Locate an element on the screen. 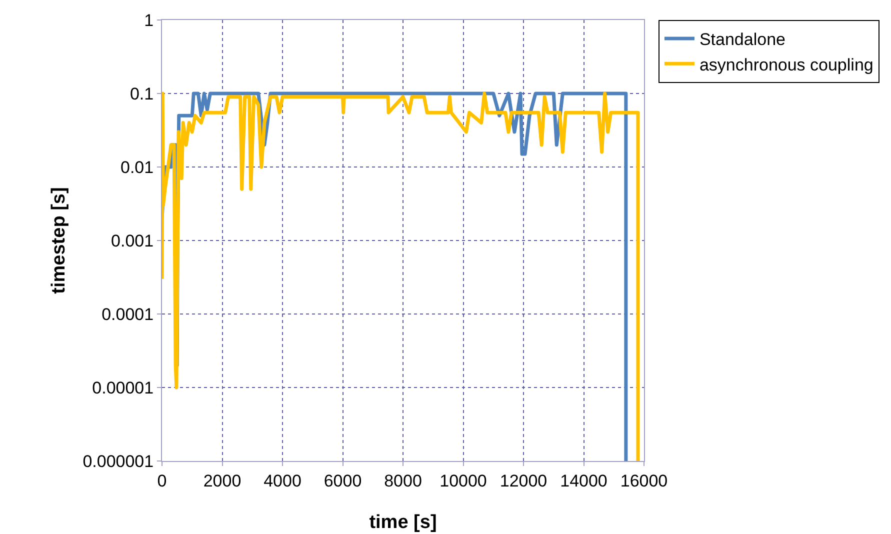 The image size is (891, 534). y-tick-label: 1 is located at coordinates (149, 20).